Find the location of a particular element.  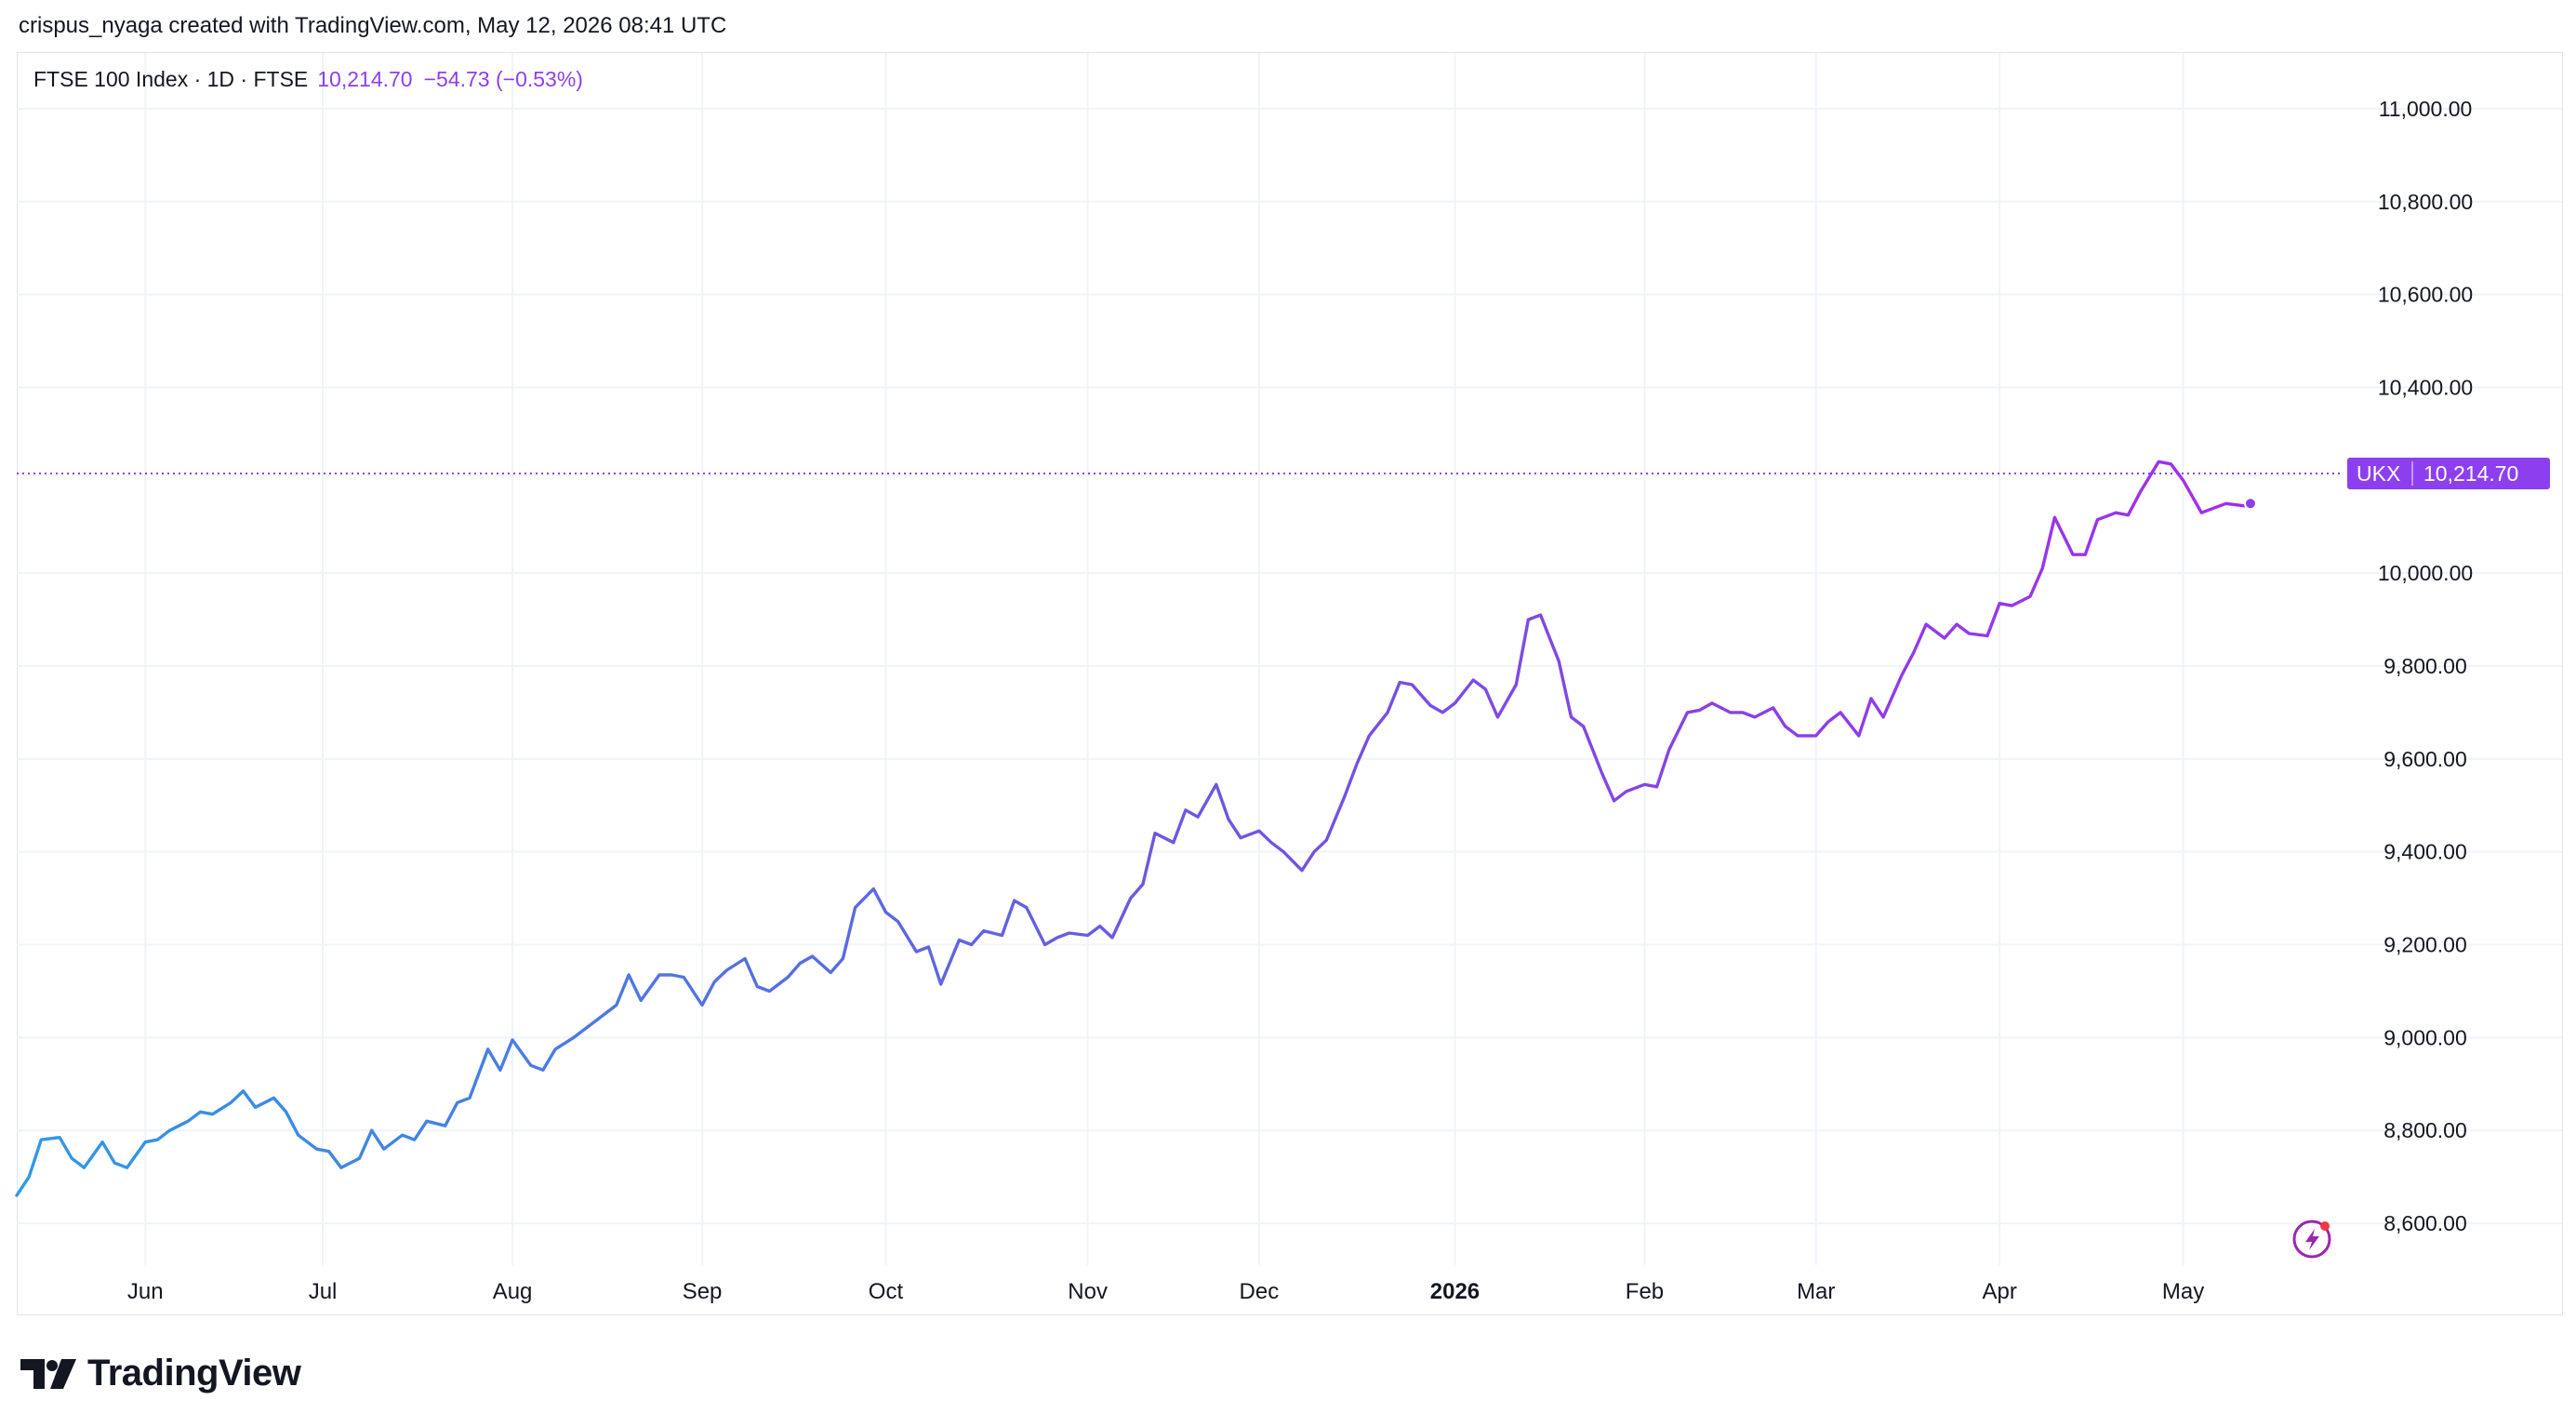

x-tick-label: Sep is located at coordinates (703, 1291).